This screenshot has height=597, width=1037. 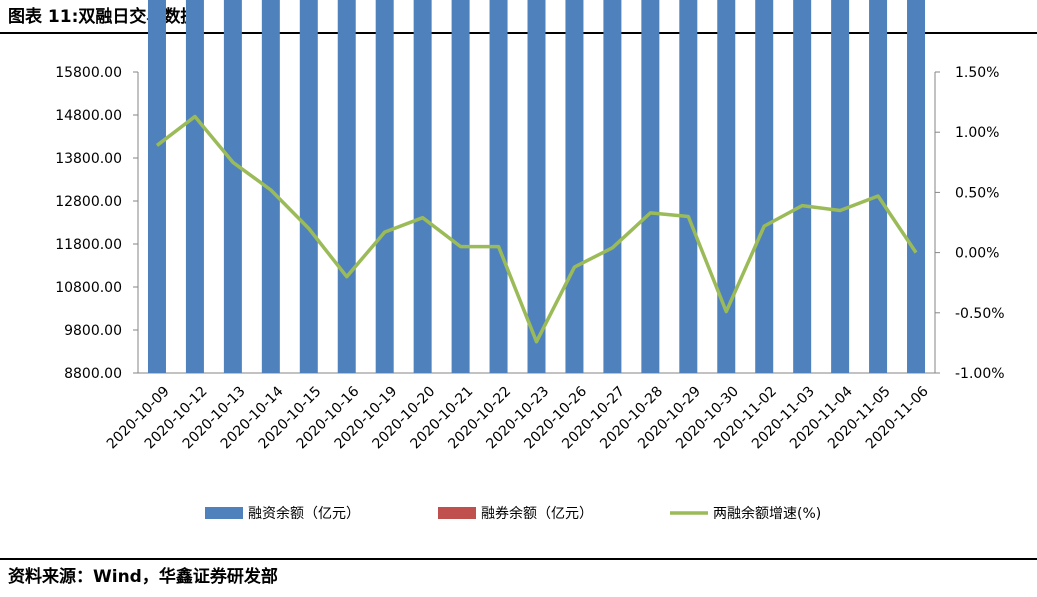 I want to click on y-tick-label: 9800.00, so click(x=93, y=331).